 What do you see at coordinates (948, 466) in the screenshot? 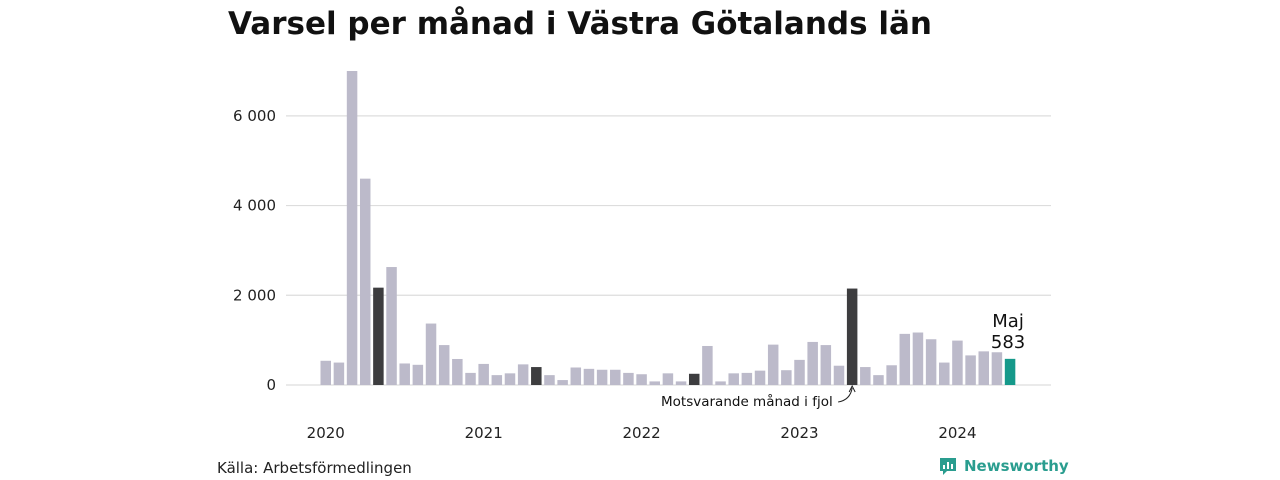
I see `newsworthy-logo-icon` at bounding box center [948, 466].